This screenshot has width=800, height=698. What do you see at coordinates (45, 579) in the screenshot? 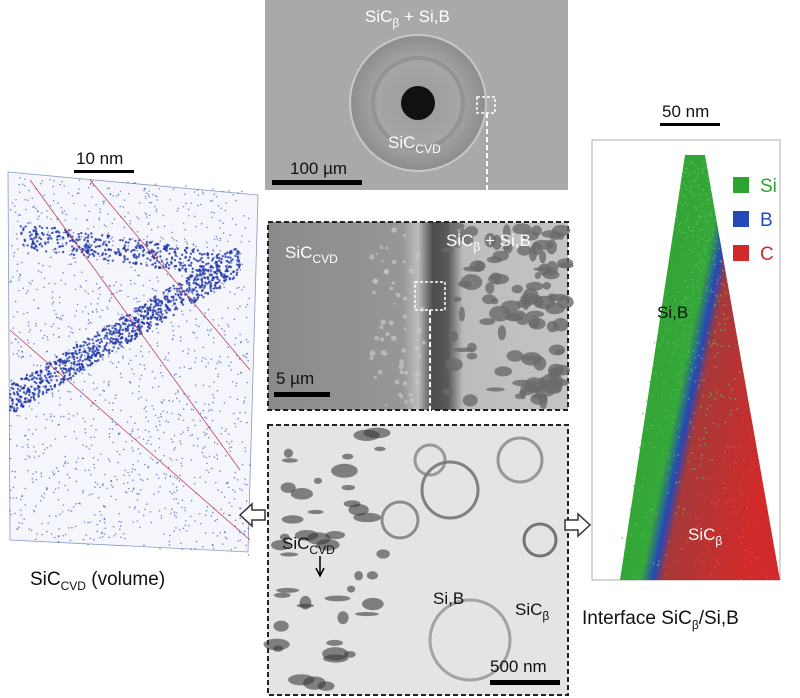
I see `caption-main: SiC` at bounding box center [45, 579].